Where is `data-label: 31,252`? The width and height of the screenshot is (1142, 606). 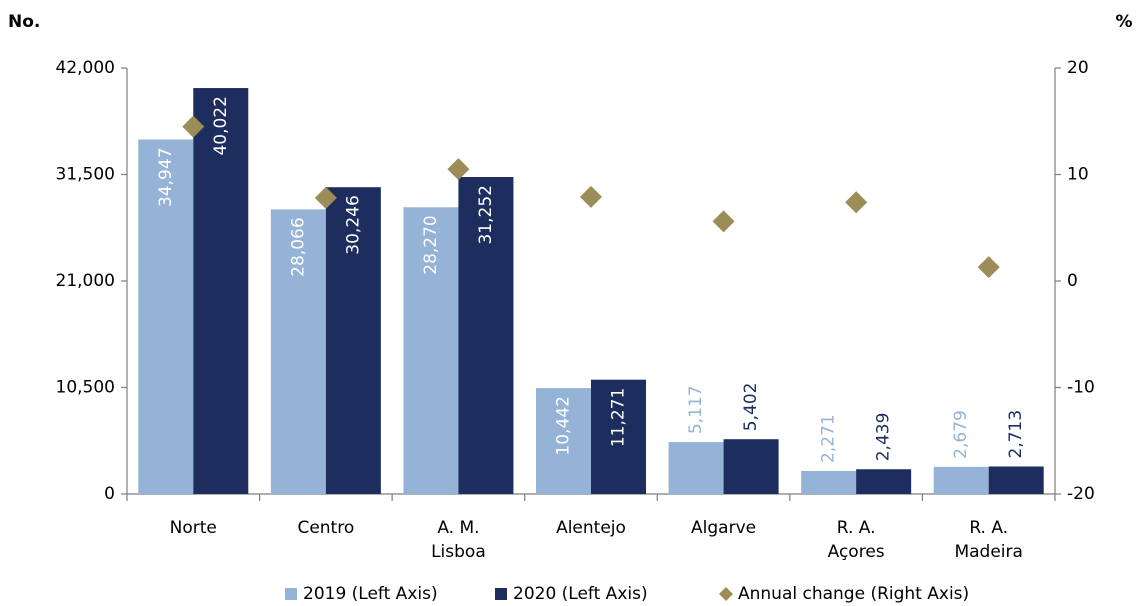
data-label: 31,252 is located at coordinates (486, 214).